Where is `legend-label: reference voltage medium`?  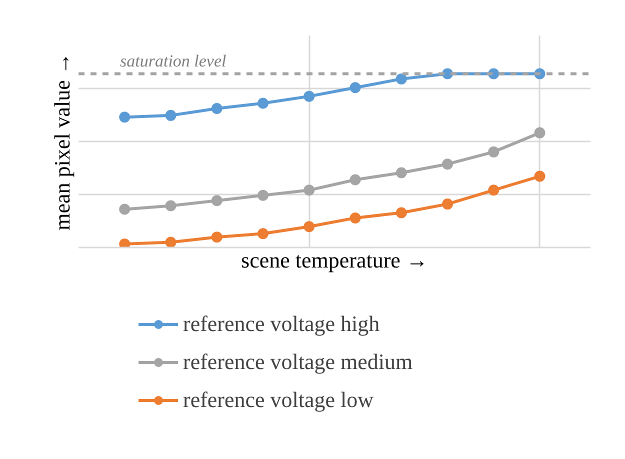
legend-label: reference voltage medium is located at coordinates (298, 362).